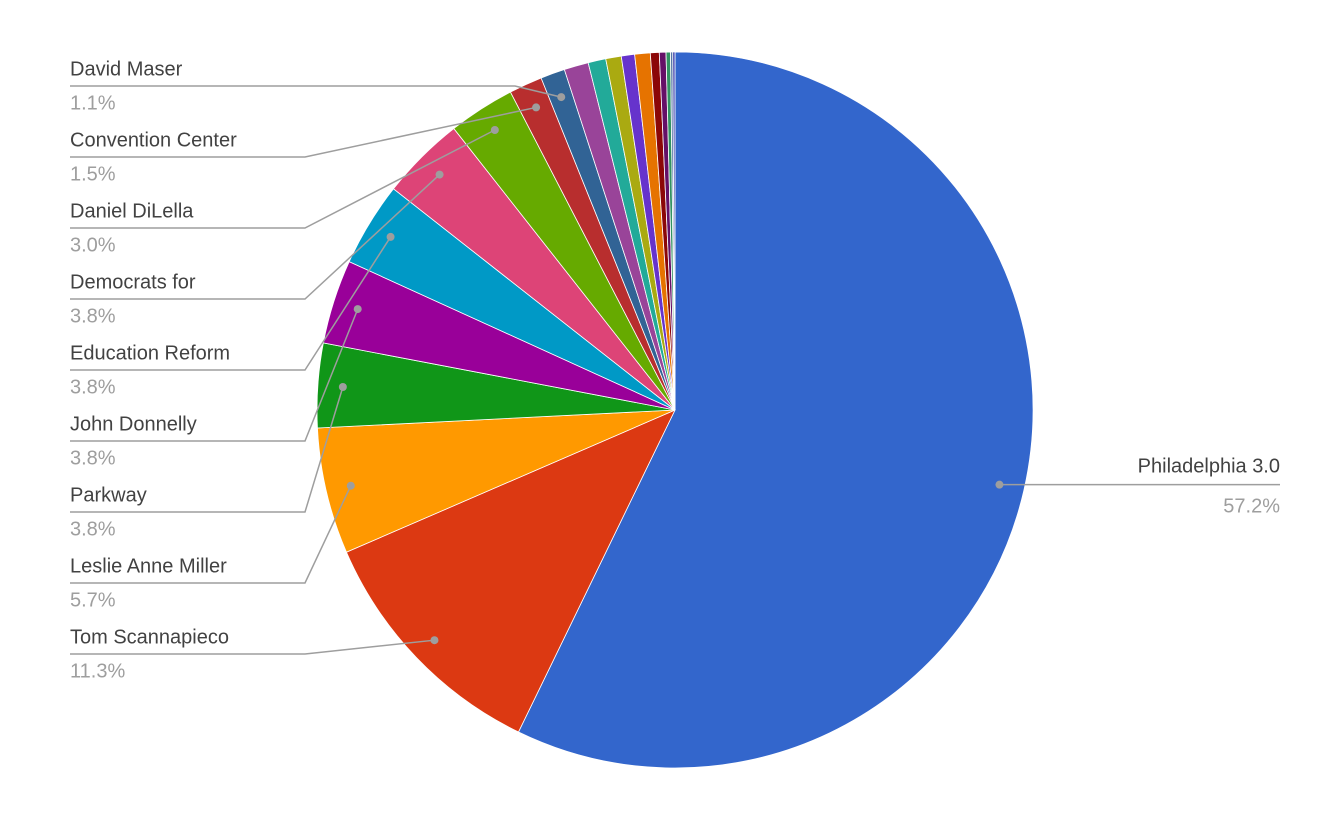 The height and width of the screenshot is (824, 1326). Describe the element at coordinates (93, 103) in the screenshot. I see `slice-value-label: 1.1%` at that location.